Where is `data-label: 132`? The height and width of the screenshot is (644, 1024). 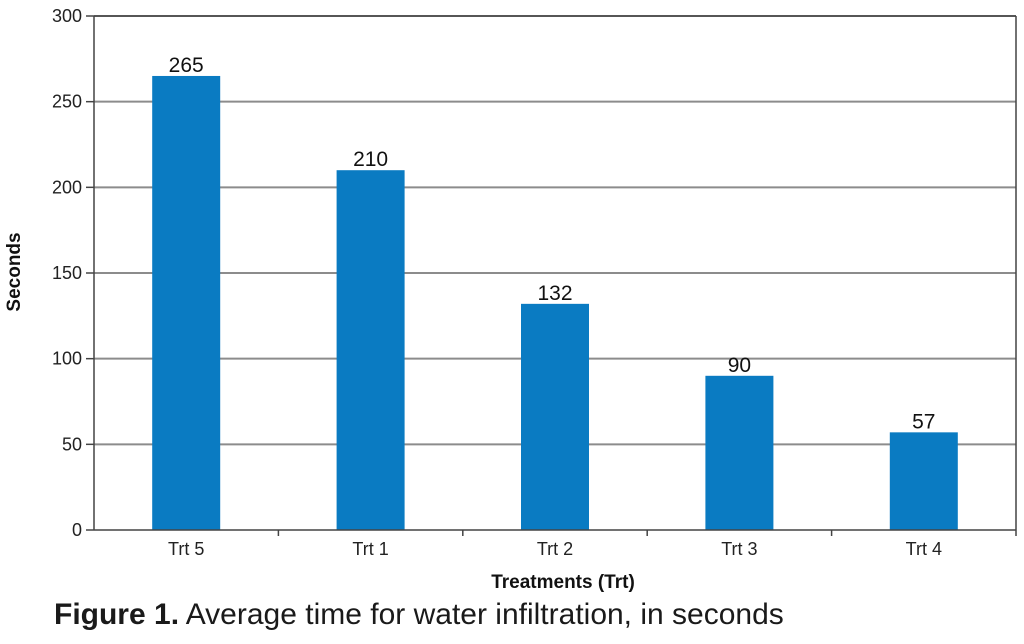 data-label: 132 is located at coordinates (554, 293).